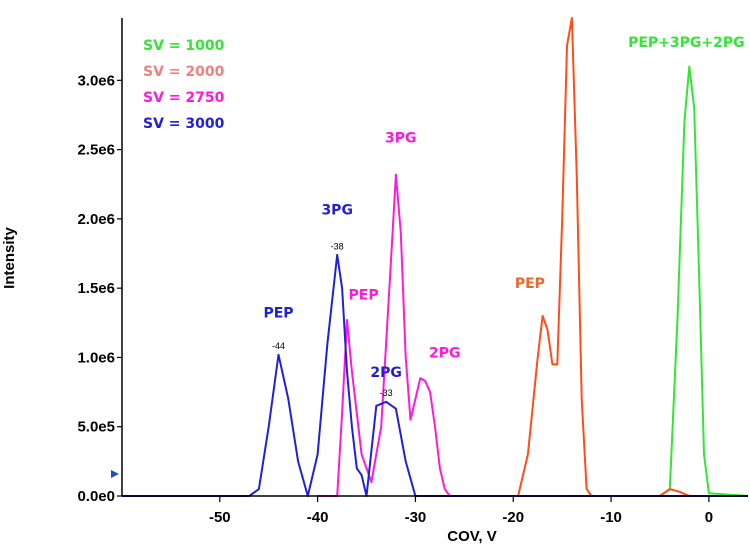  What do you see at coordinates (318, 517) in the screenshot?
I see `x-tick-label: -40` at bounding box center [318, 517].